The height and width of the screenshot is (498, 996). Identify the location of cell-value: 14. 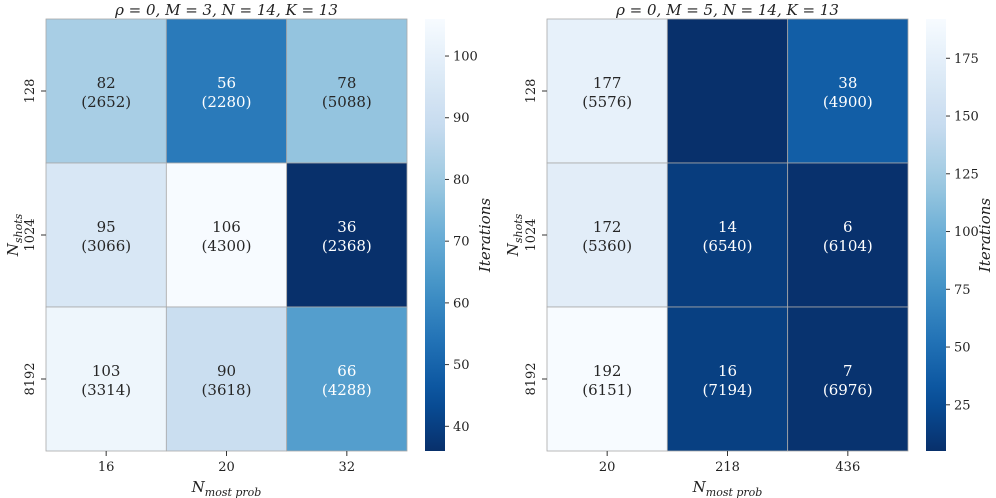
(727, 227).